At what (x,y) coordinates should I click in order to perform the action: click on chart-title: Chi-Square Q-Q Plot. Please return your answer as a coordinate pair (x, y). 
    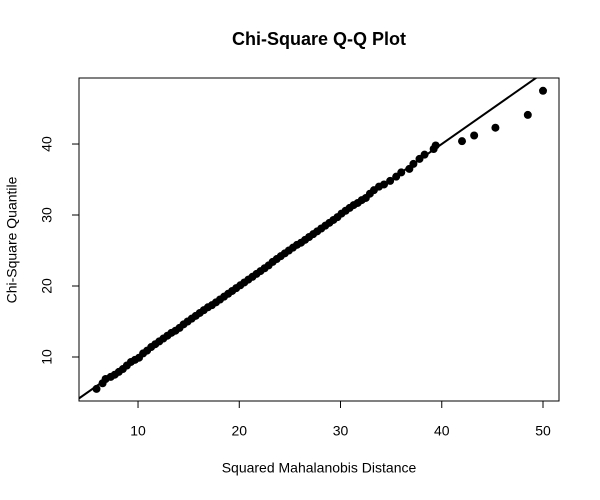
    Looking at the image, I should click on (319, 39).